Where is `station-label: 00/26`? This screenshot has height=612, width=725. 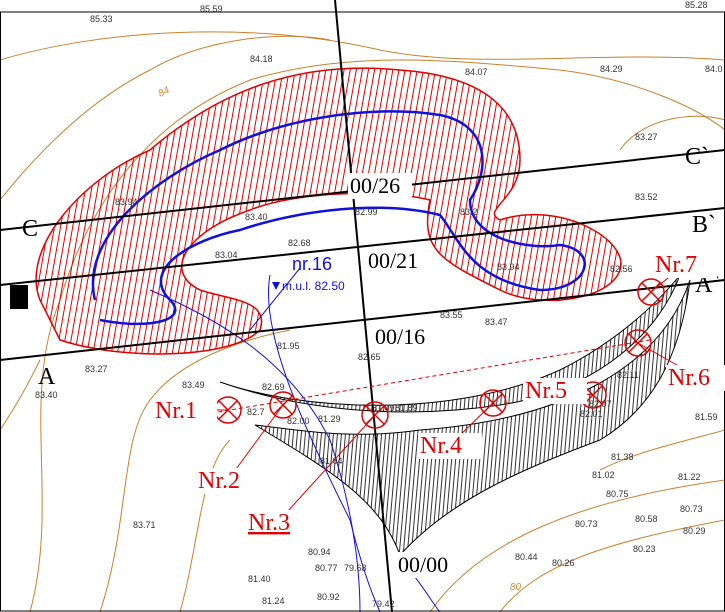
station-label: 00/26 is located at coordinates (375, 185).